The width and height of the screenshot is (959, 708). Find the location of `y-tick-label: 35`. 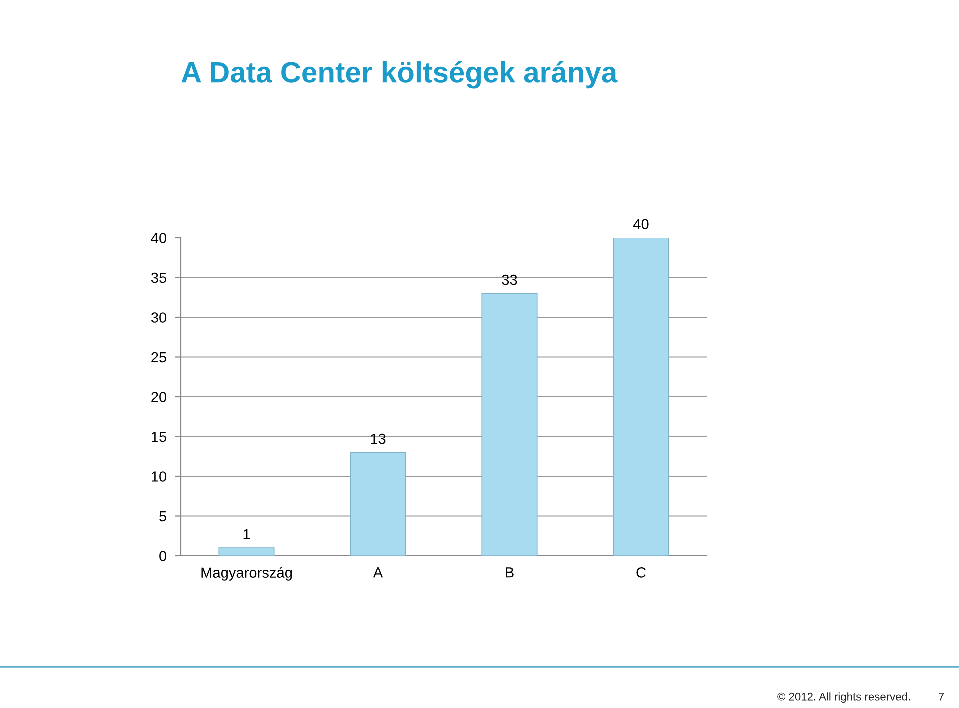

y-tick-label: 35 is located at coordinates (158, 278).